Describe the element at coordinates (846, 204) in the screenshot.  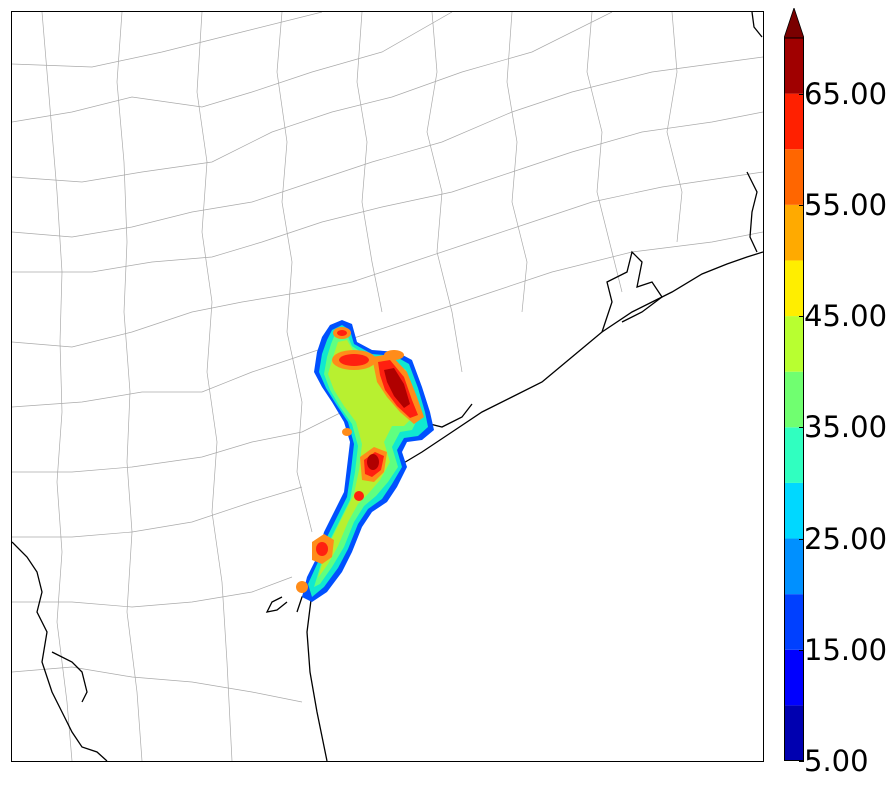
I see `colorbar-tick-label: 55.00` at that location.